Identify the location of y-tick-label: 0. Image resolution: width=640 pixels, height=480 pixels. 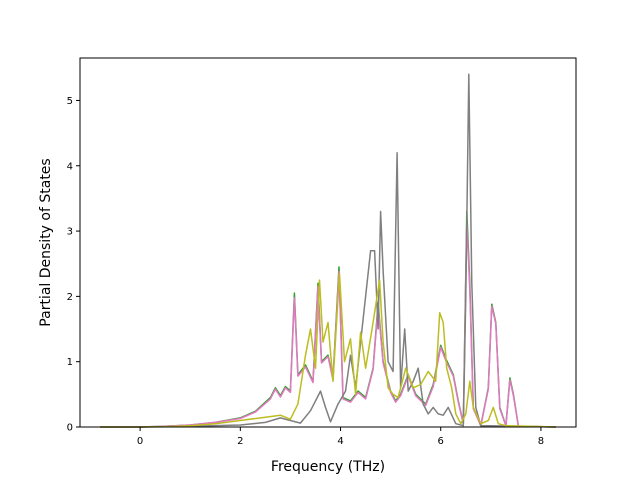
(70, 428).